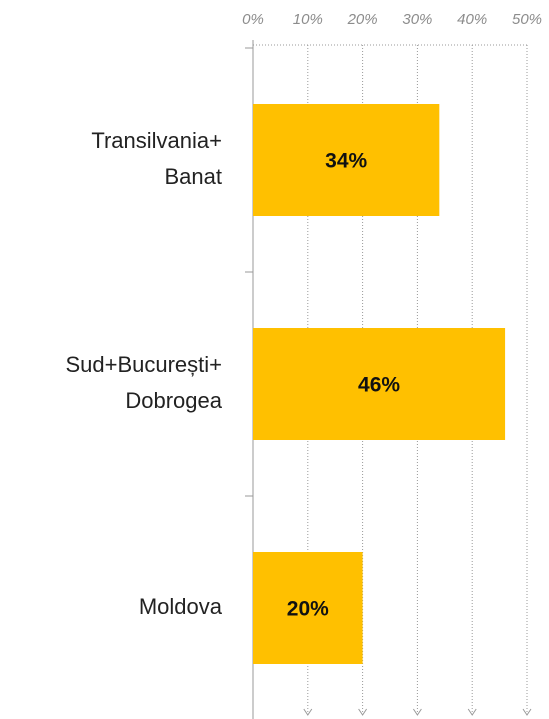  I want to click on data-label: 20%, so click(308, 609).